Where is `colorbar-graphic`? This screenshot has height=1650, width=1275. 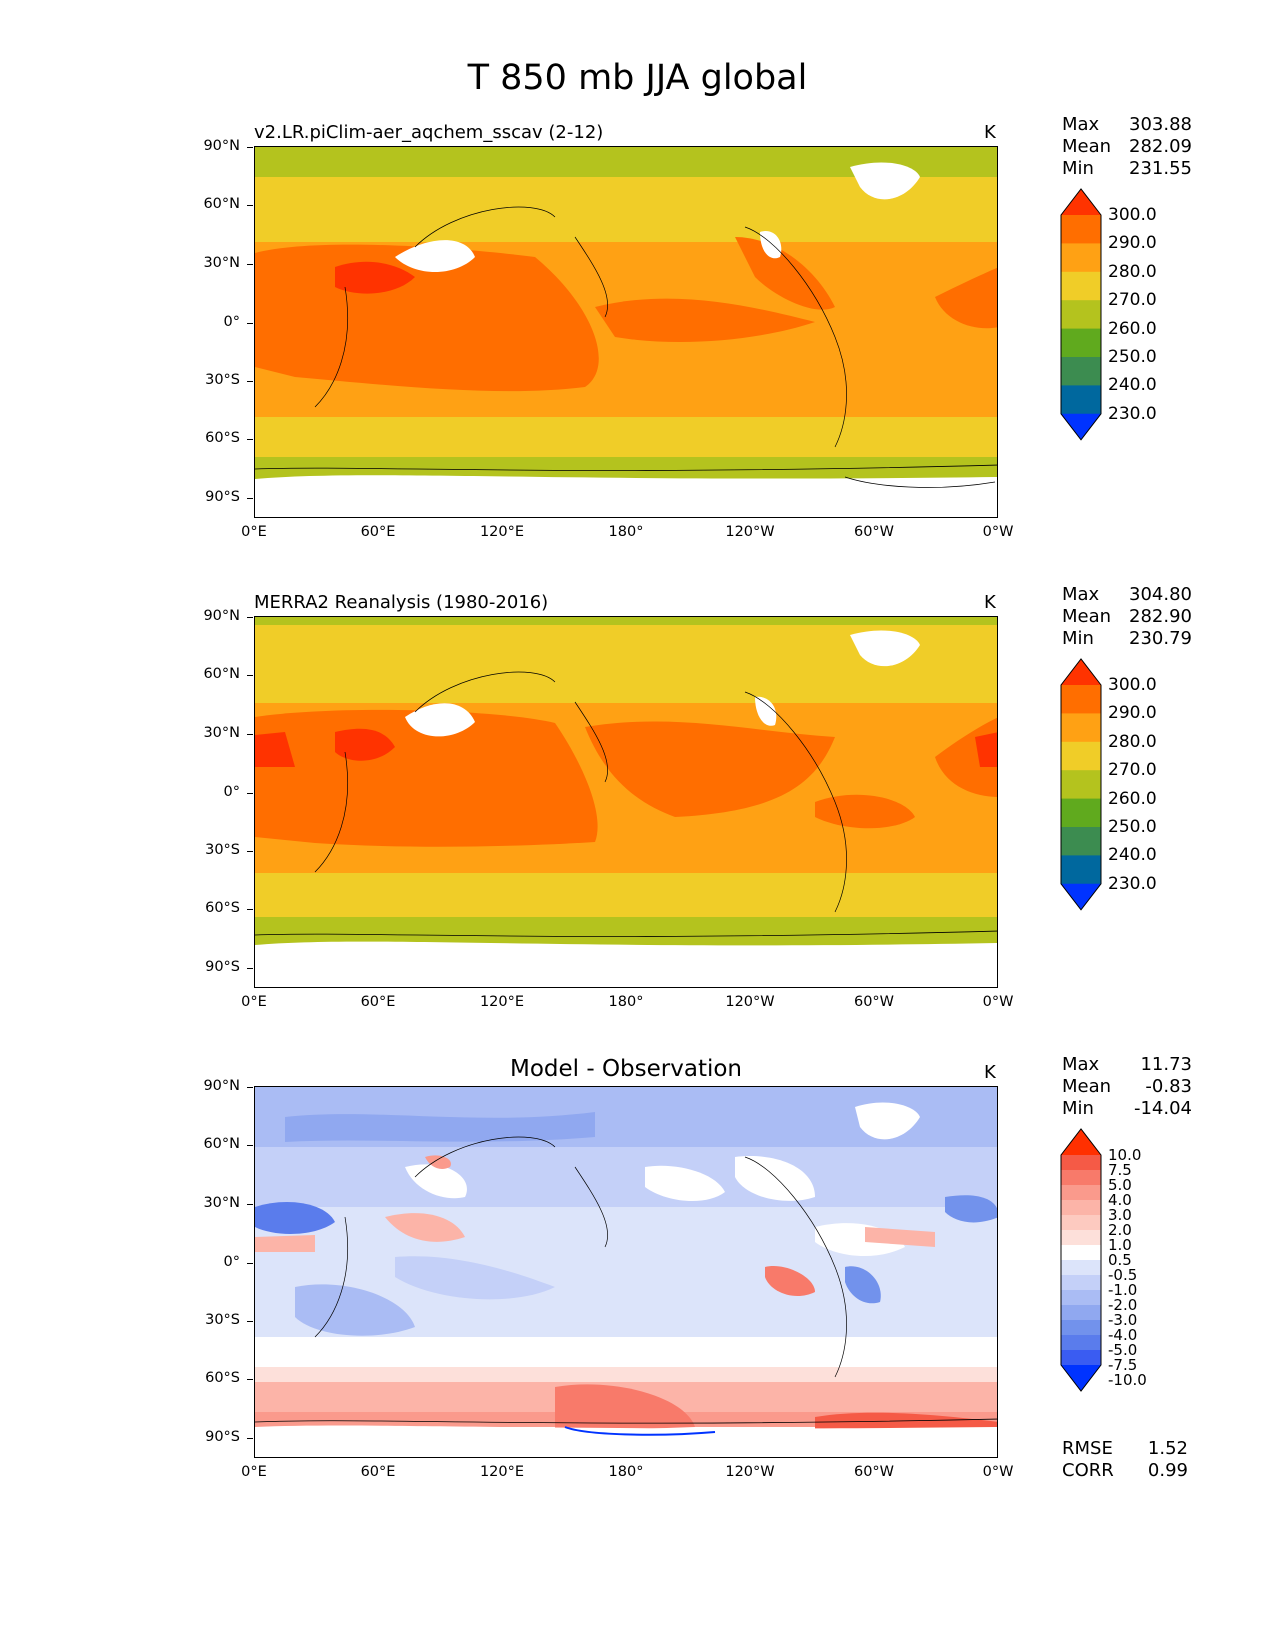 colorbar-graphic is located at coordinates (1081, 784).